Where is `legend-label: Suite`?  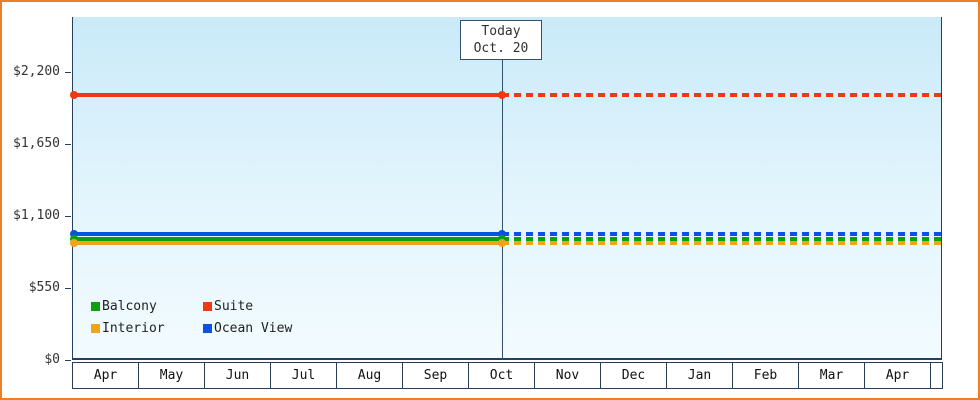
legend-label: Suite is located at coordinates (234, 306).